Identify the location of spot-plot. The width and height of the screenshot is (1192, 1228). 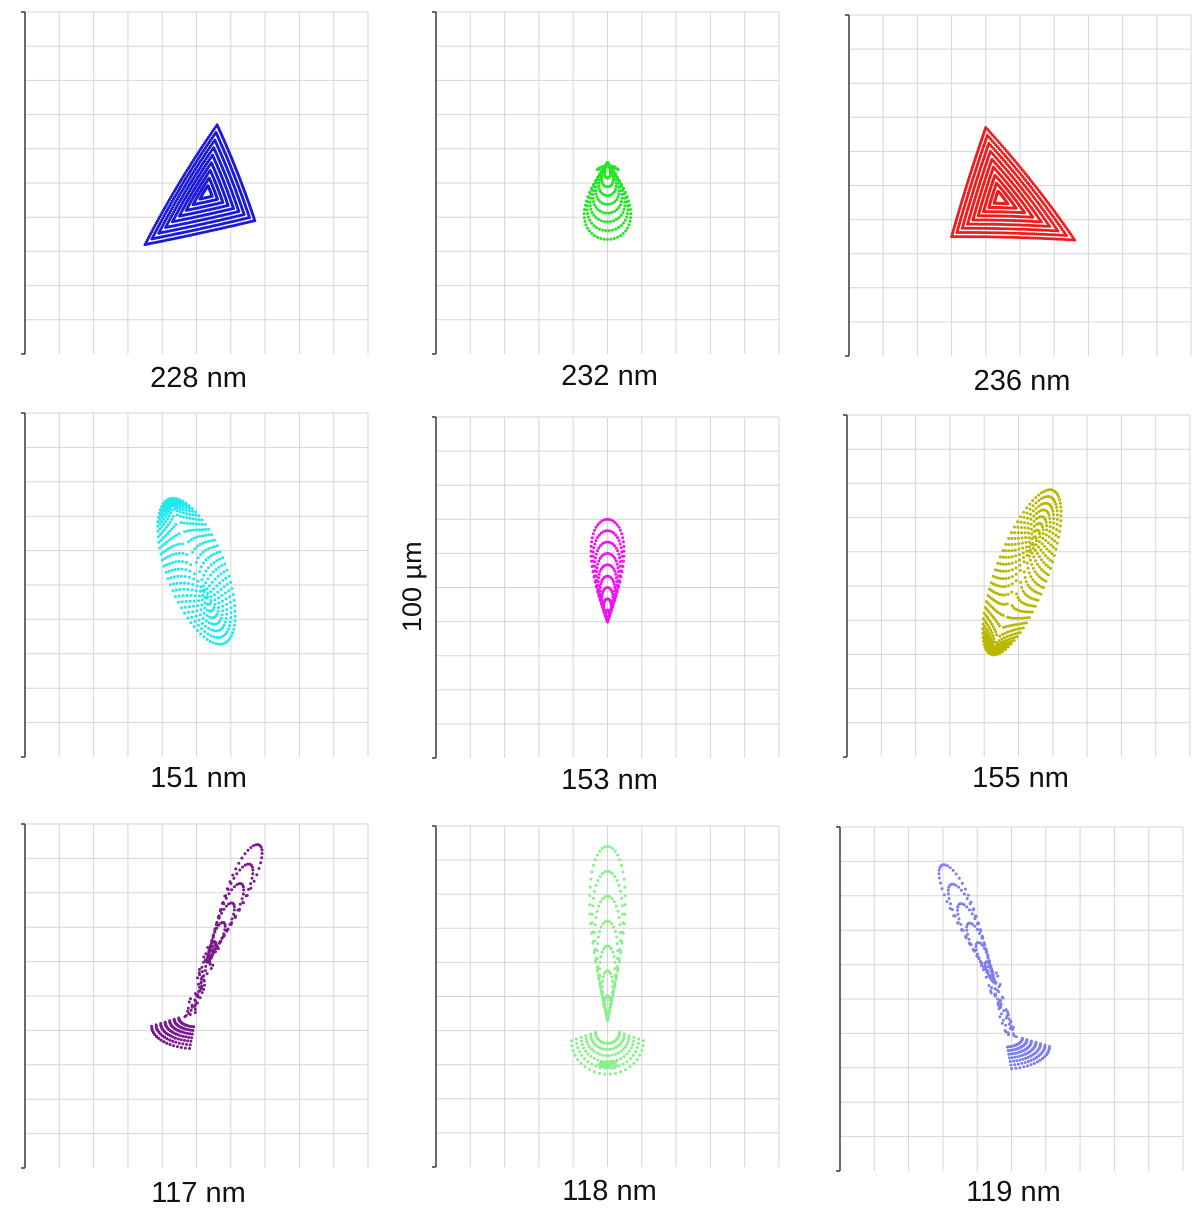
(609, 998).